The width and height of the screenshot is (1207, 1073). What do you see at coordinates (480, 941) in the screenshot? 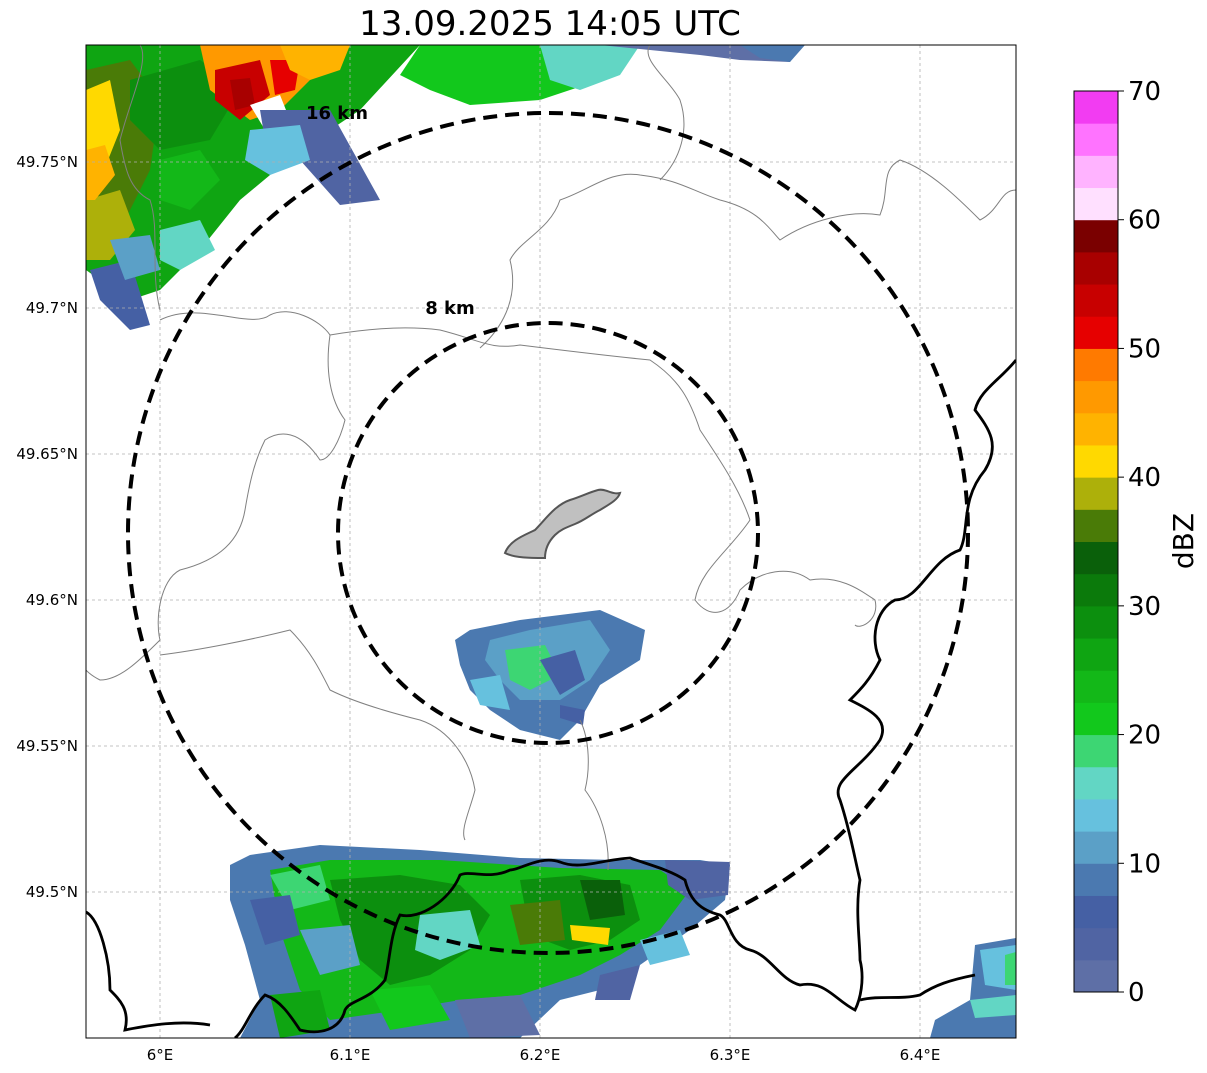
I see `echo-cell-south` at bounding box center [480, 941].